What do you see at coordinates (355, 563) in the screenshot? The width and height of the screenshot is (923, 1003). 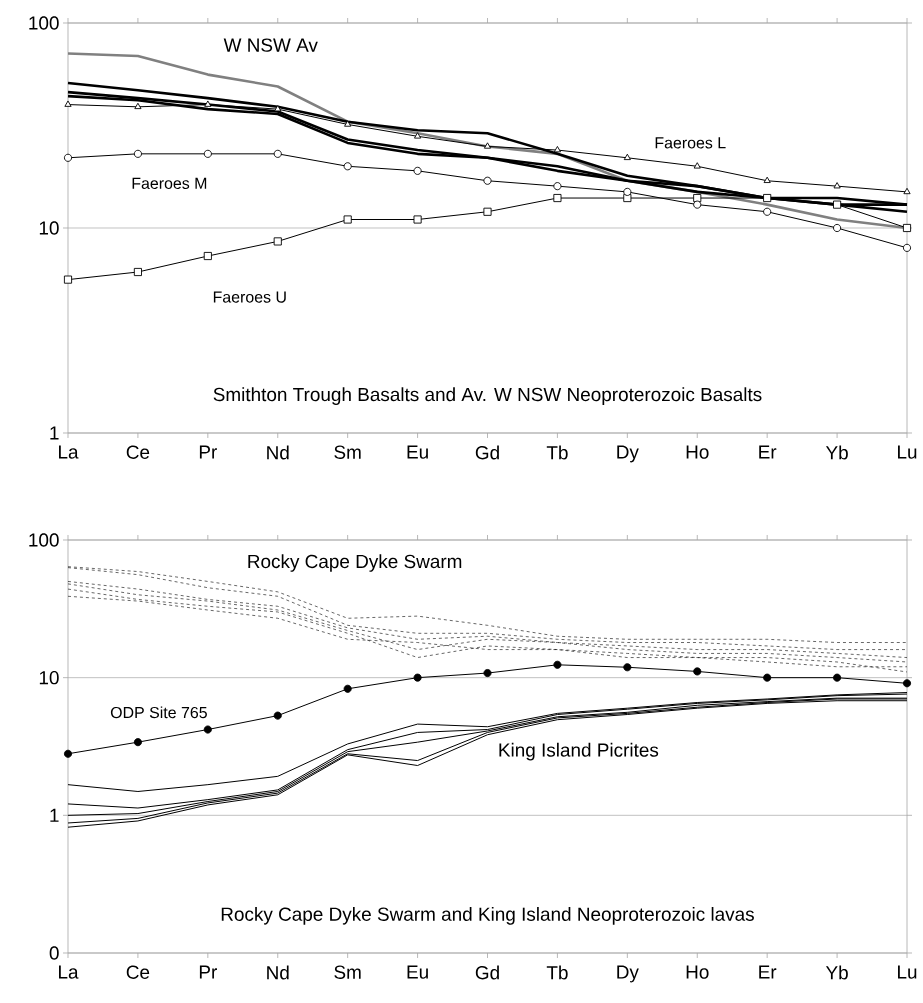 I see `series-label: Rocky Cape Dyke Swarm` at bounding box center [355, 563].